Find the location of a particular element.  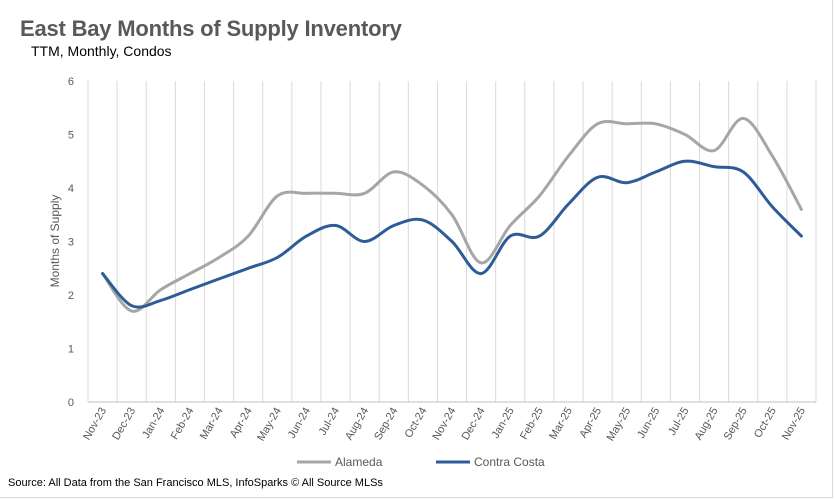

x-tick-label: Nov-23 is located at coordinates (95, 424).